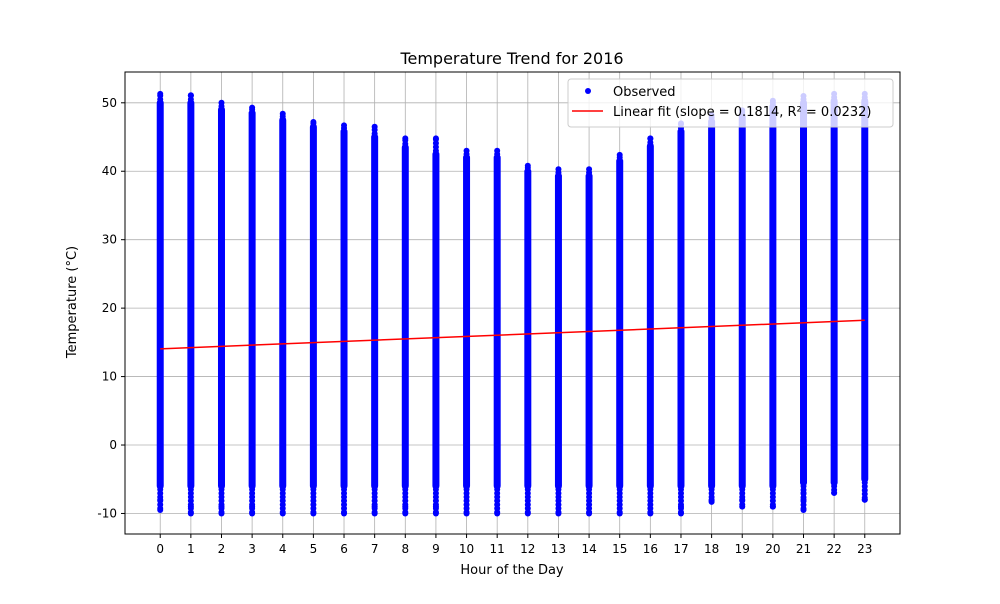 The width and height of the screenshot is (1000, 604). Describe the element at coordinates (222, 549) in the screenshot. I see `x-tick-label: 2` at that location.